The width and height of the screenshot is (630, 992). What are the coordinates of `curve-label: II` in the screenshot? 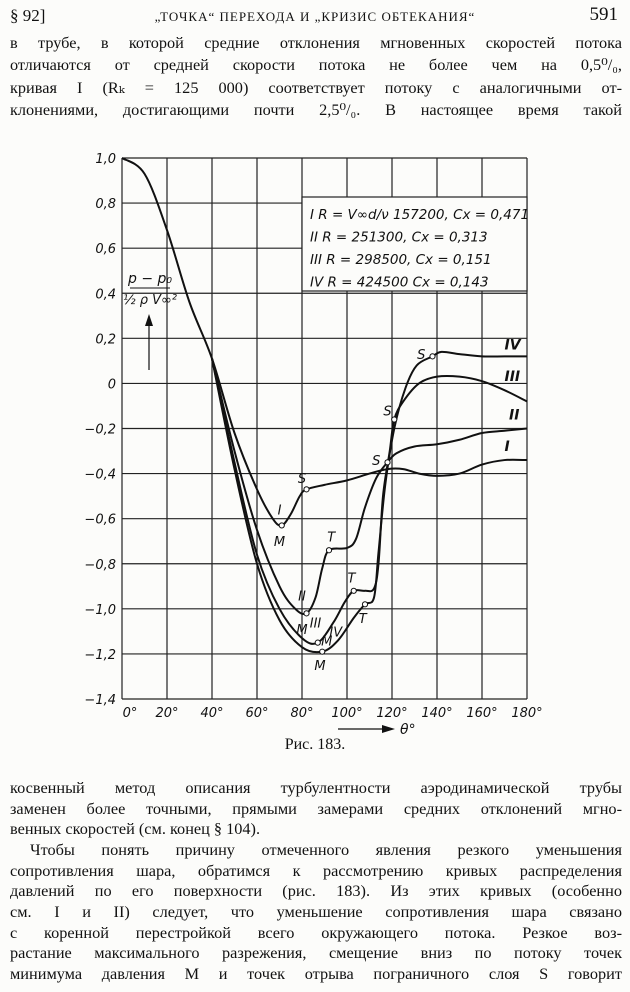 It's located at (514, 415).